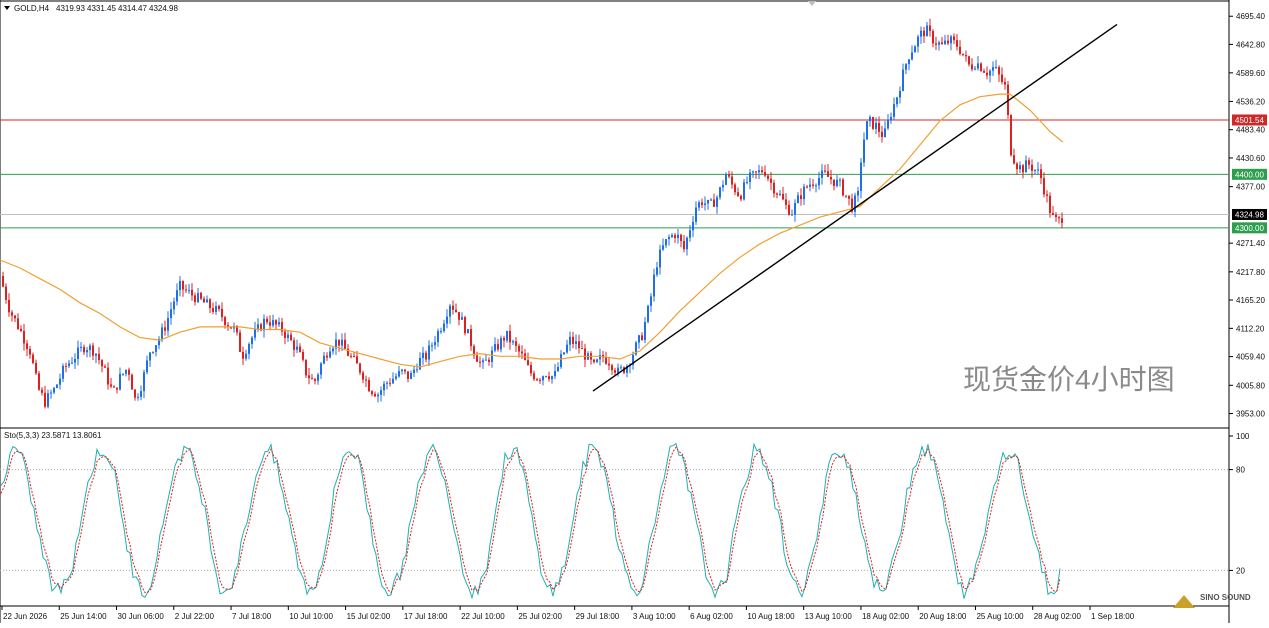 This screenshot has width=1269, height=628. Describe the element at coordinates (369, 616) in the screenshot. I see `time-tick-label: 15 Jul 02:00` at that location.